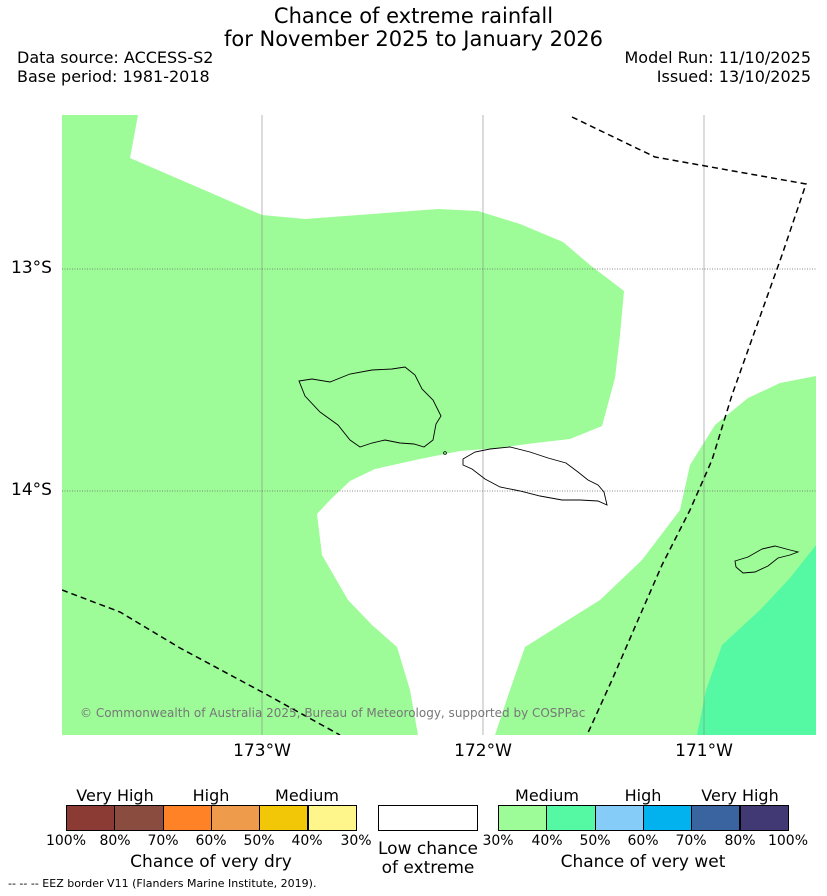 The image size is (827, 896). What do you see at coordinates (31, 268) in the screenshot?
I see `lat-label-13s: 13°S` at bounding box center [31, 268].